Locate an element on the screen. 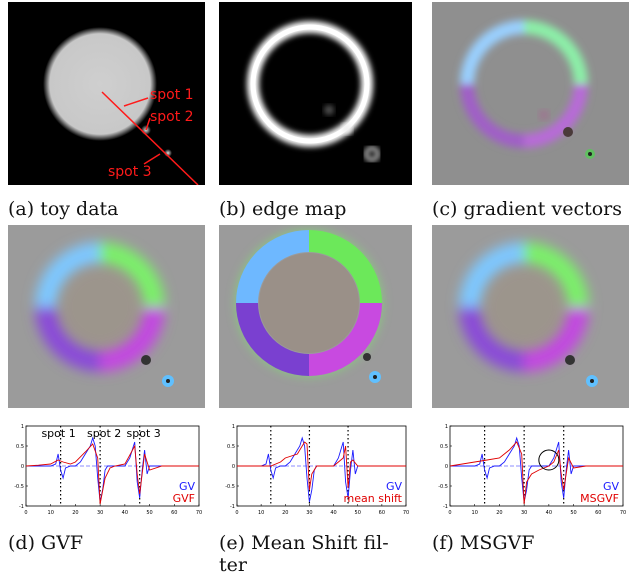 Image resolution: width=644 pixels, height=577 pixels. gradient-vectors-image is located at coordinates (530, 93).